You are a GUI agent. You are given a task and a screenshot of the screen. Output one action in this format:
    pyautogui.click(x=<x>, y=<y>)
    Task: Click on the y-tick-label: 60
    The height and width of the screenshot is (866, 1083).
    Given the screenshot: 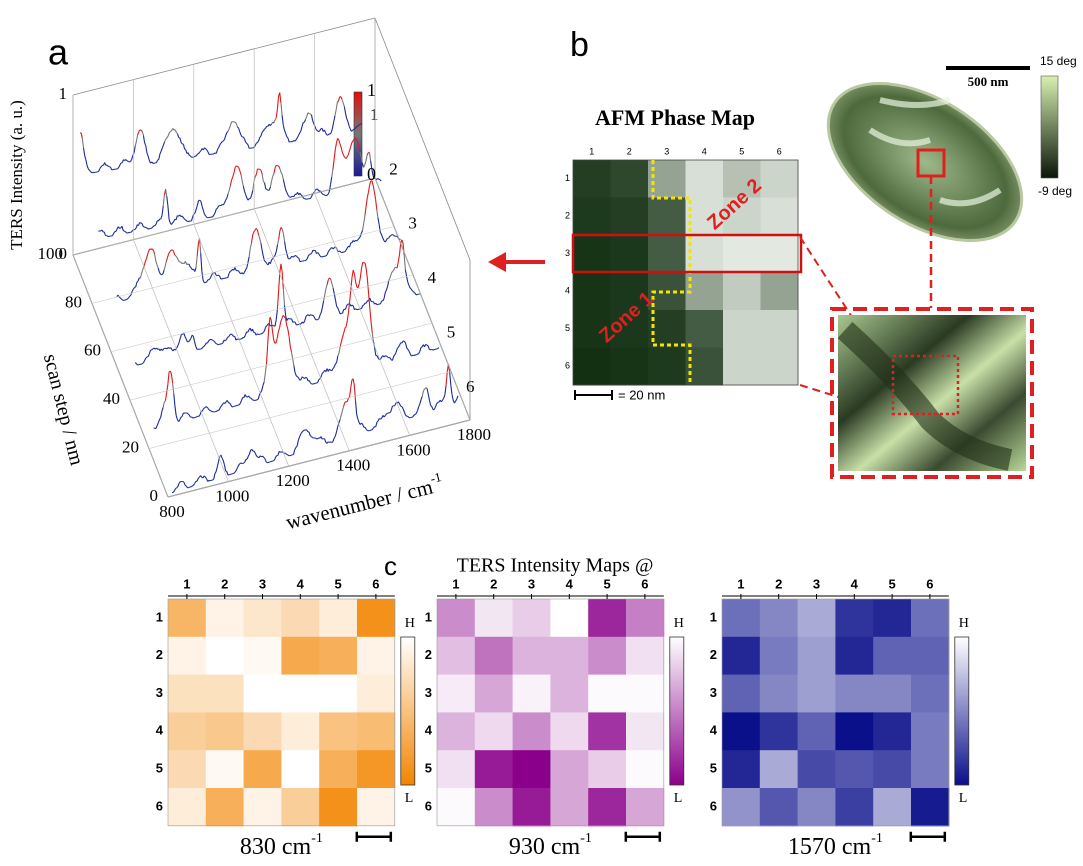 What is the action you would take?
    pyautogui.click(x=92, y=350)
    